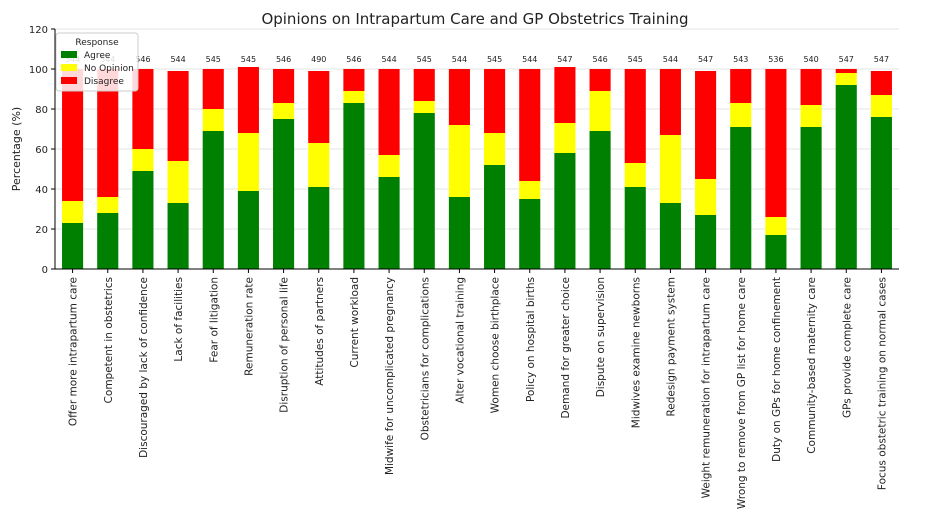 This screenshot has height=514, width=940. I want to click on y-axis-ticks: 0 20 40 60 80 100 120, so click(42, 150).